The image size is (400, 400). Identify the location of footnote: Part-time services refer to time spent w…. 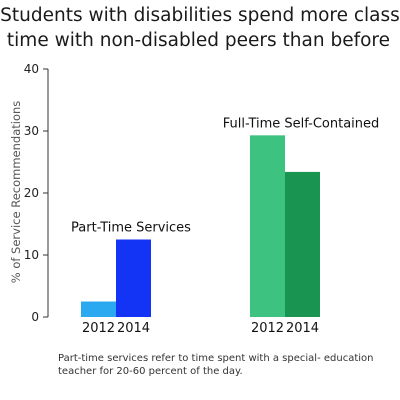
(216, 365).